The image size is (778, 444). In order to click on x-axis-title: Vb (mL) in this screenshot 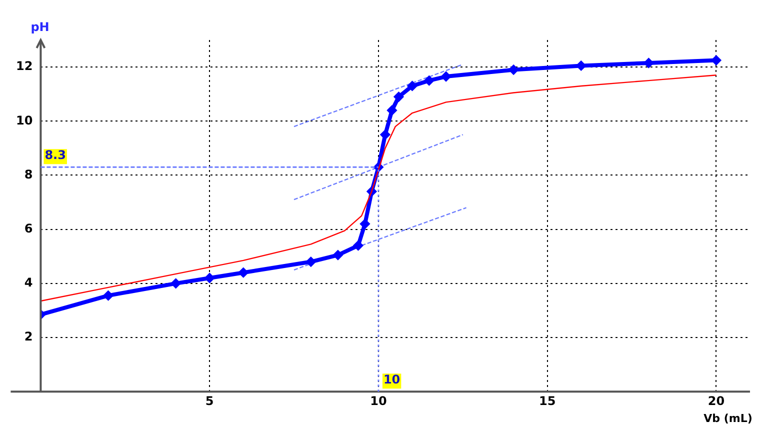, I will do `click(728, 418)`.